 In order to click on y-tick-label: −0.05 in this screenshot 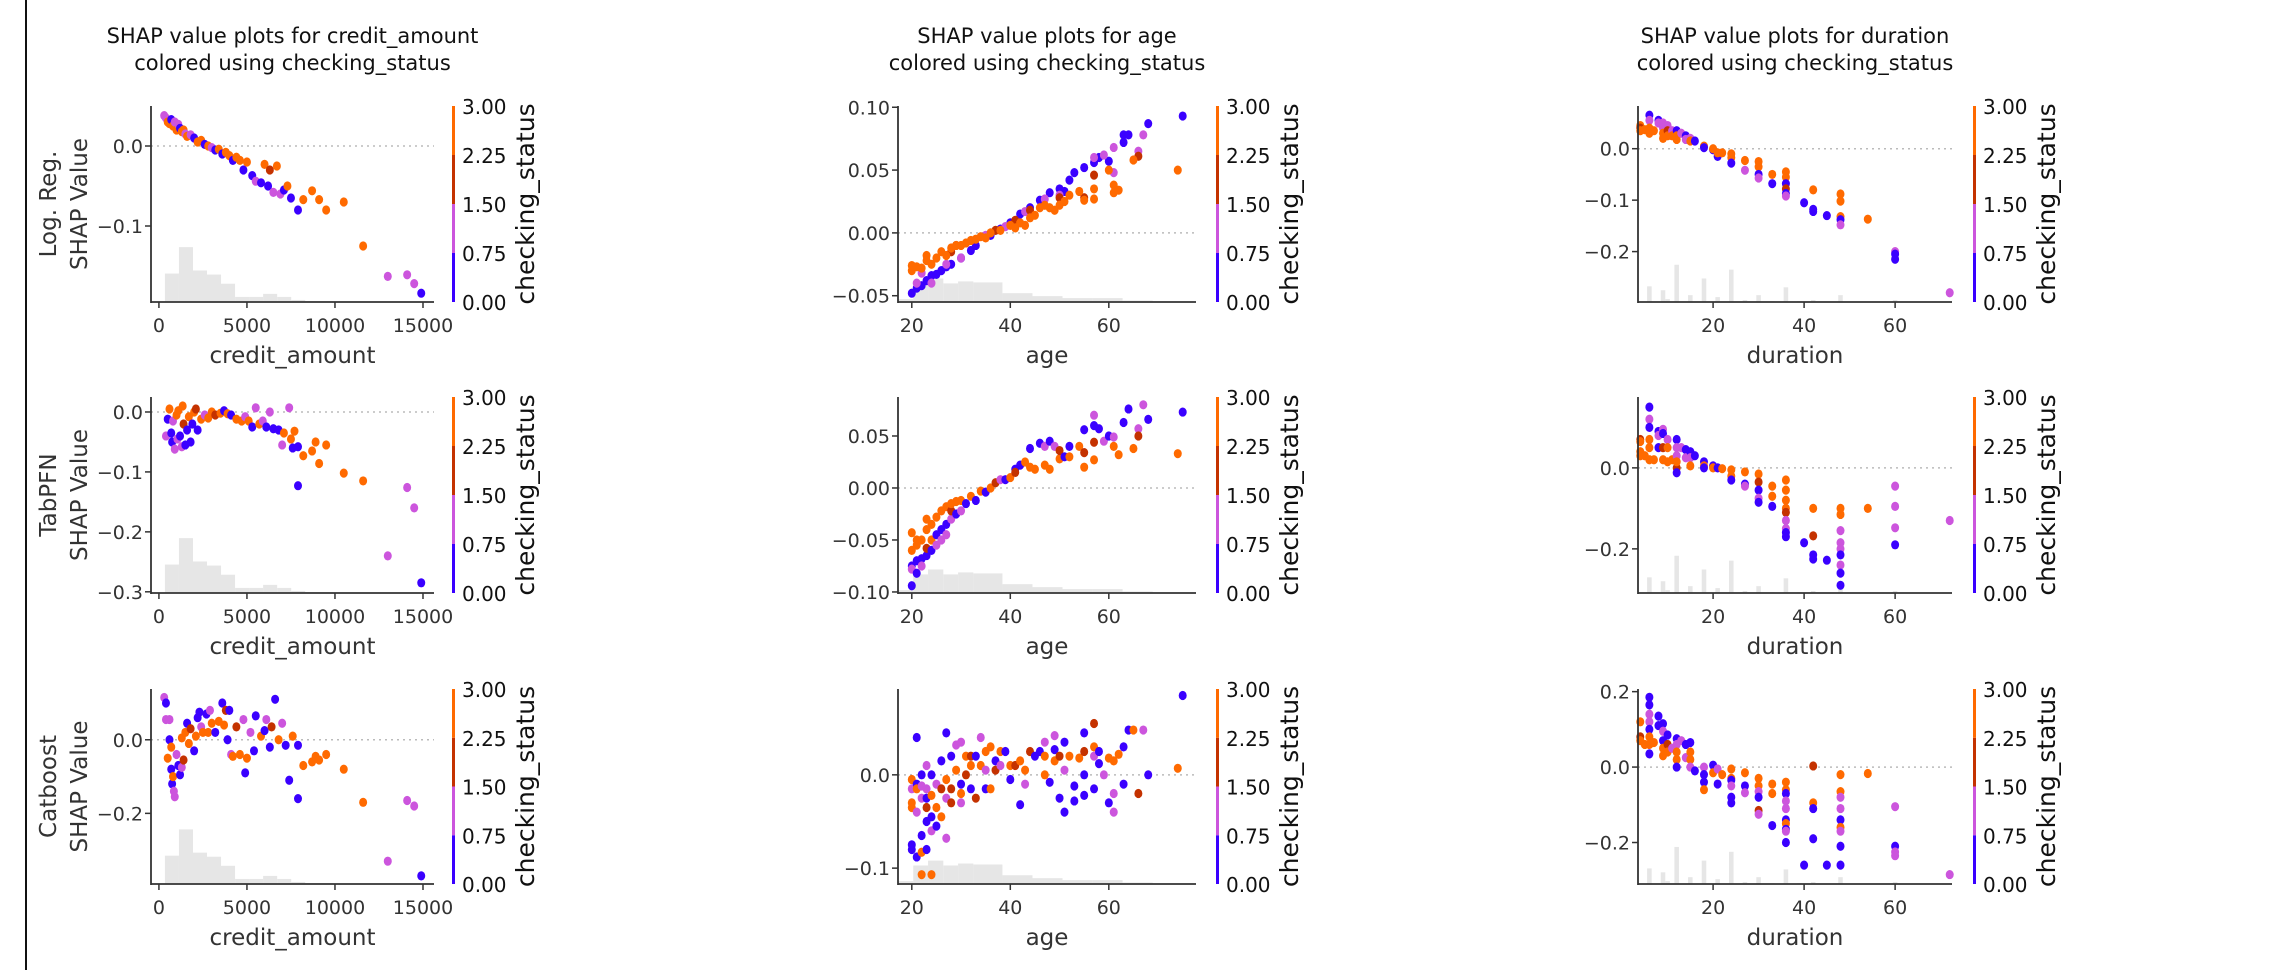, I will do `click(861, 541)`.